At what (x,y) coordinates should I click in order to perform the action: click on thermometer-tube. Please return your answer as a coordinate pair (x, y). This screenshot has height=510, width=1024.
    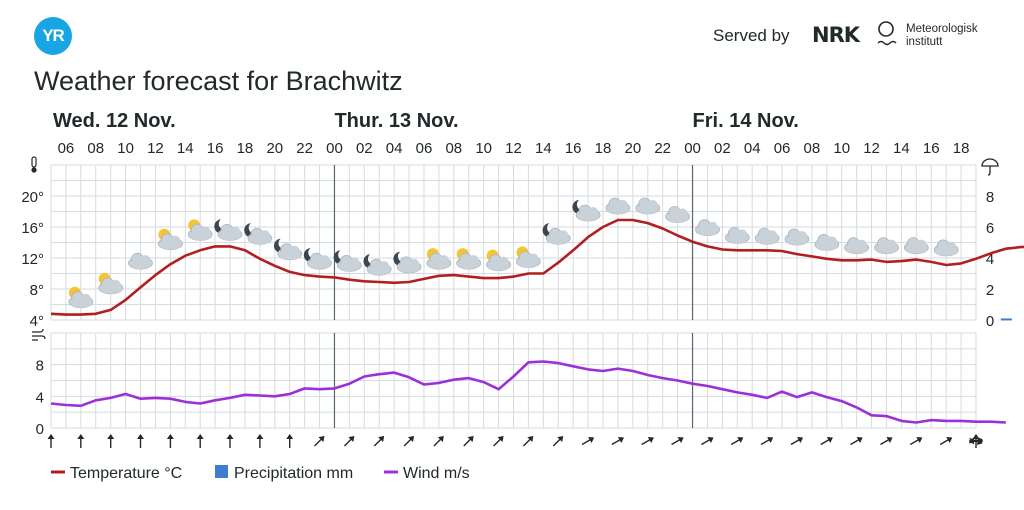
    Looking at the image, I should click on (34, 162).